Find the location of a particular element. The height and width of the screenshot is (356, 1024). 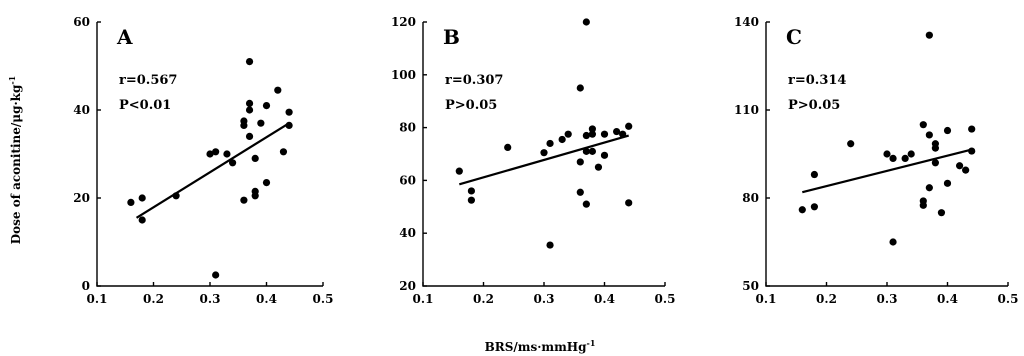

panel-a-r-value: r=0.567 is located at coordinates (148, 80).